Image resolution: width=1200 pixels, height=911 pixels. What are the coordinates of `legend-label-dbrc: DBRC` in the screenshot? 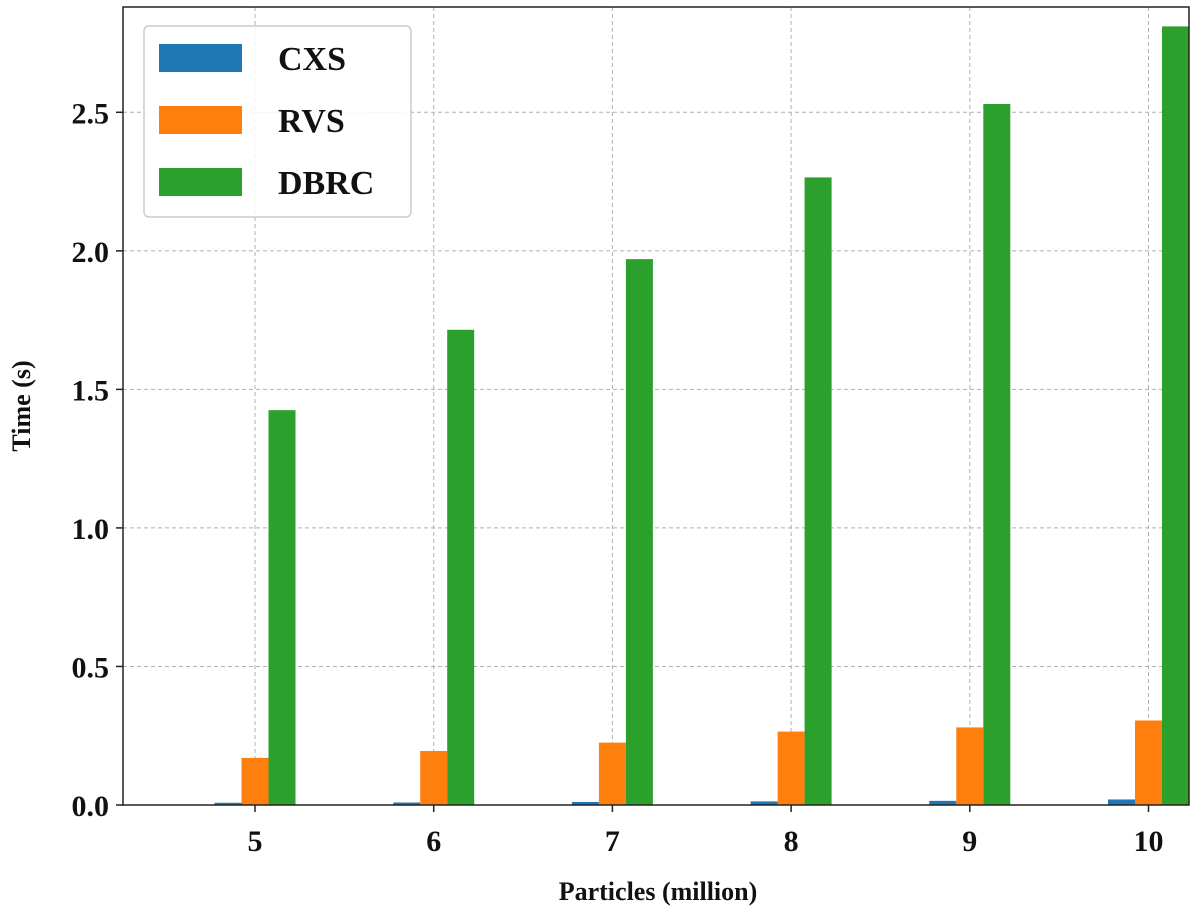 It's located at (326, 183).